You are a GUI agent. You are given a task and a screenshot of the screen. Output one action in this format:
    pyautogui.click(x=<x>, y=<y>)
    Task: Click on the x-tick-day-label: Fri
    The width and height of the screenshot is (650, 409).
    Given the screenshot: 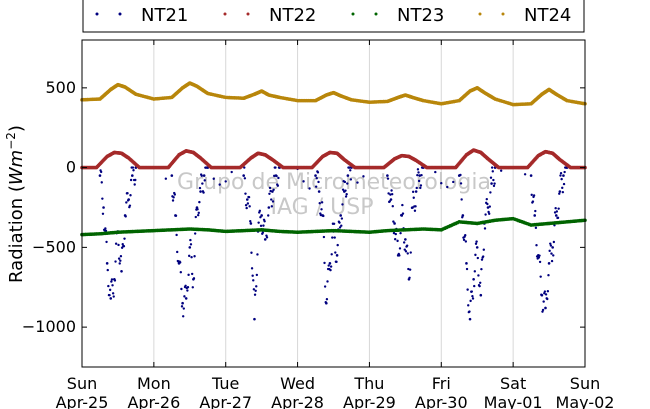 What is the action you would take?
    pyautogui.click(x=441, y=383)
    